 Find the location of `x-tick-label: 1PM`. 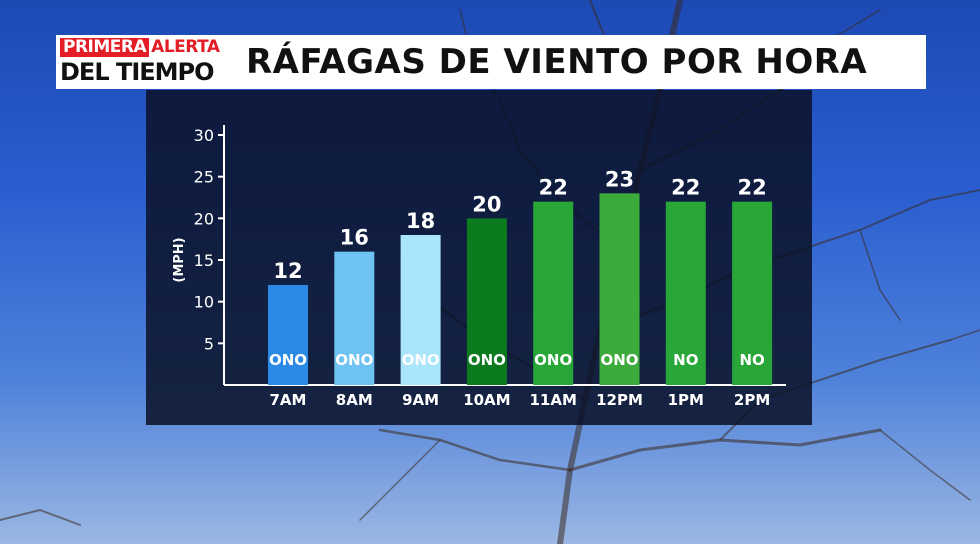

x-tick-label: 1PM is located at coordinates (686, 400).